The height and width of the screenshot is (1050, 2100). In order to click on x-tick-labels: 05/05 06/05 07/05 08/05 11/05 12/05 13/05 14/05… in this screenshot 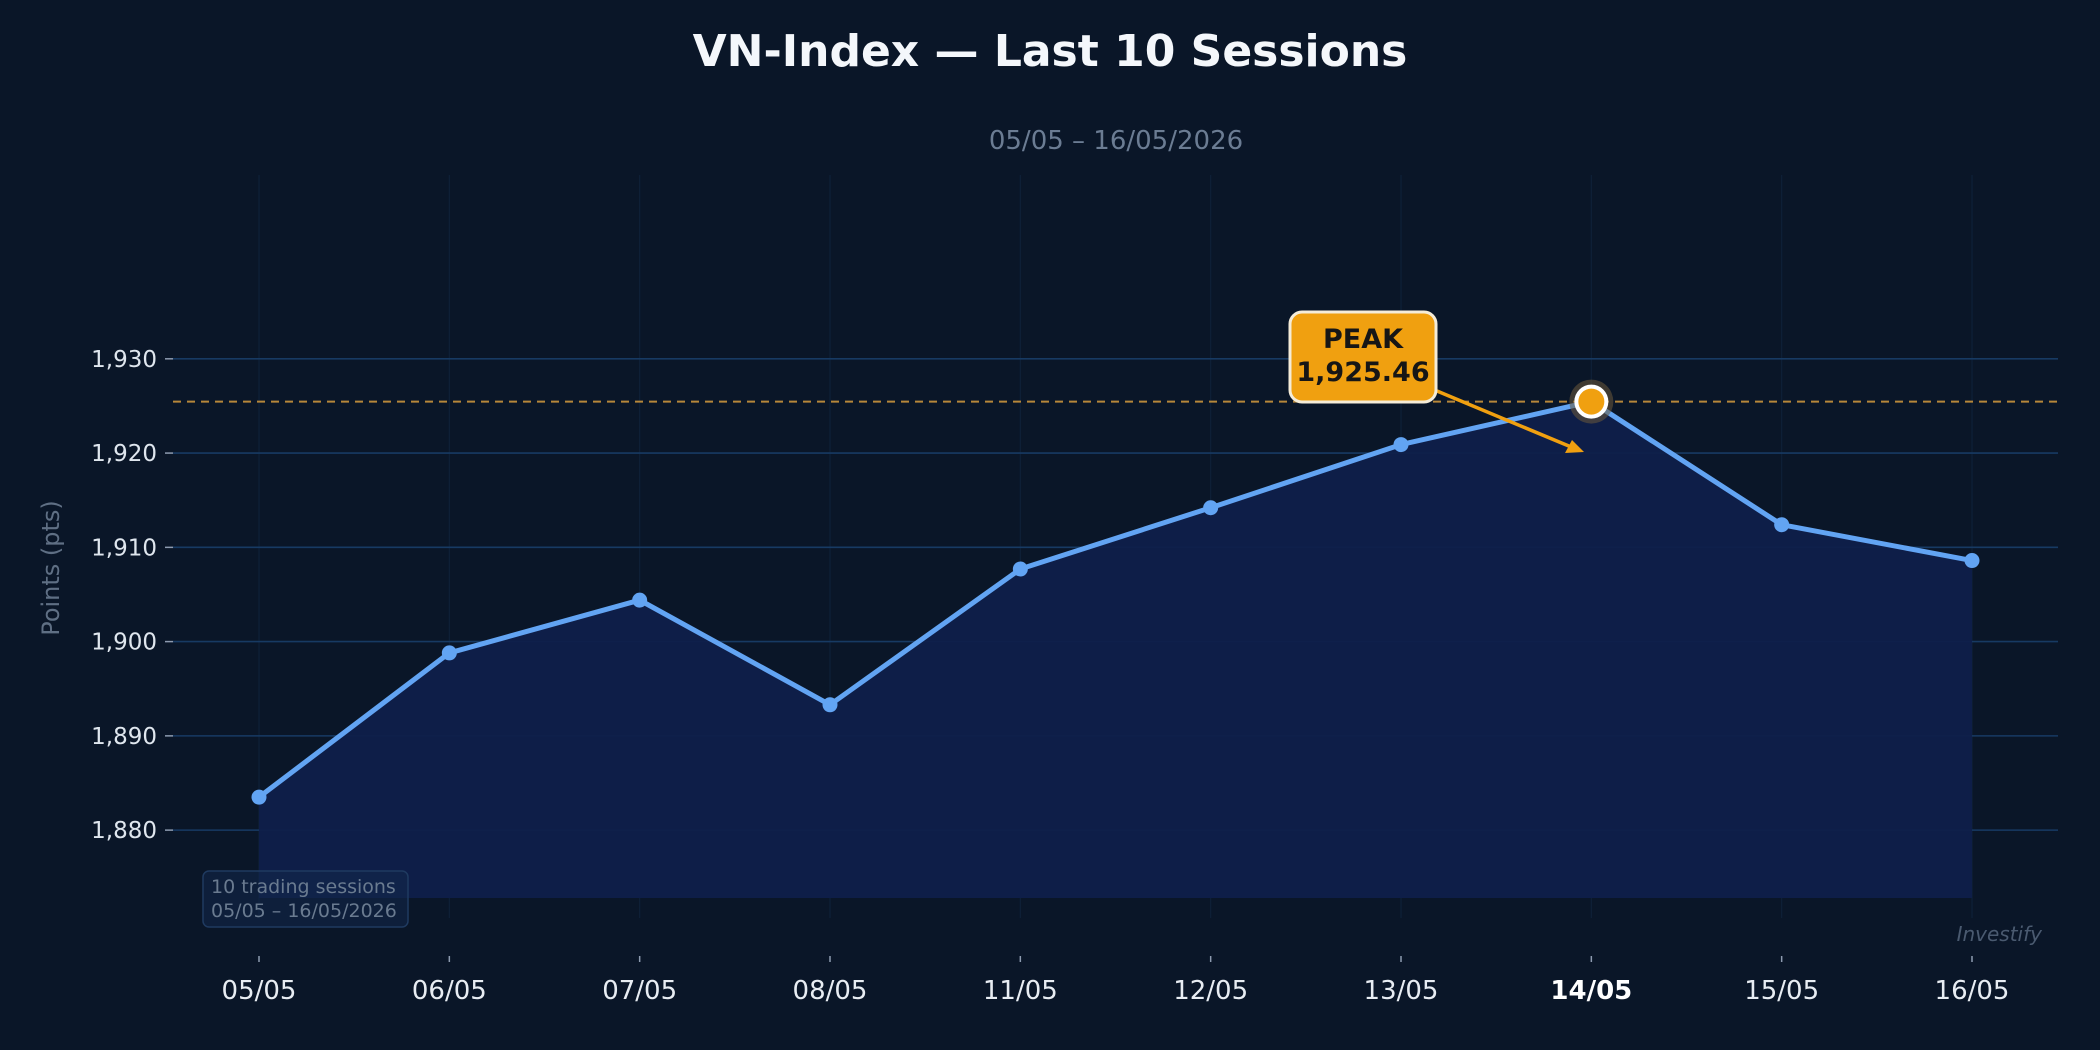, I will do `click(1116, 981)`.